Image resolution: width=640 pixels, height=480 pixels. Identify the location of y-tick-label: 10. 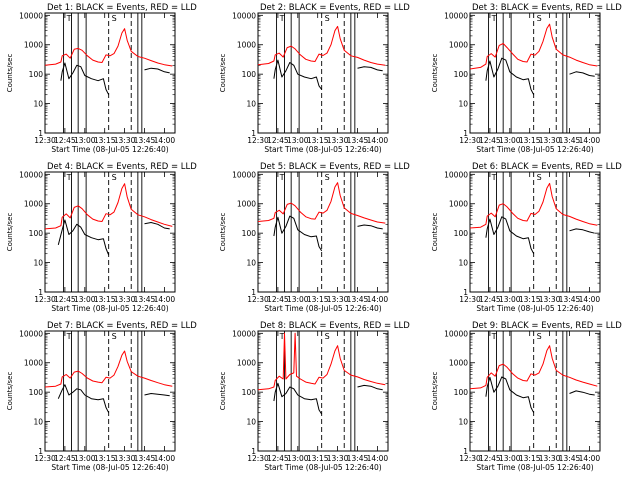
(463, 422).